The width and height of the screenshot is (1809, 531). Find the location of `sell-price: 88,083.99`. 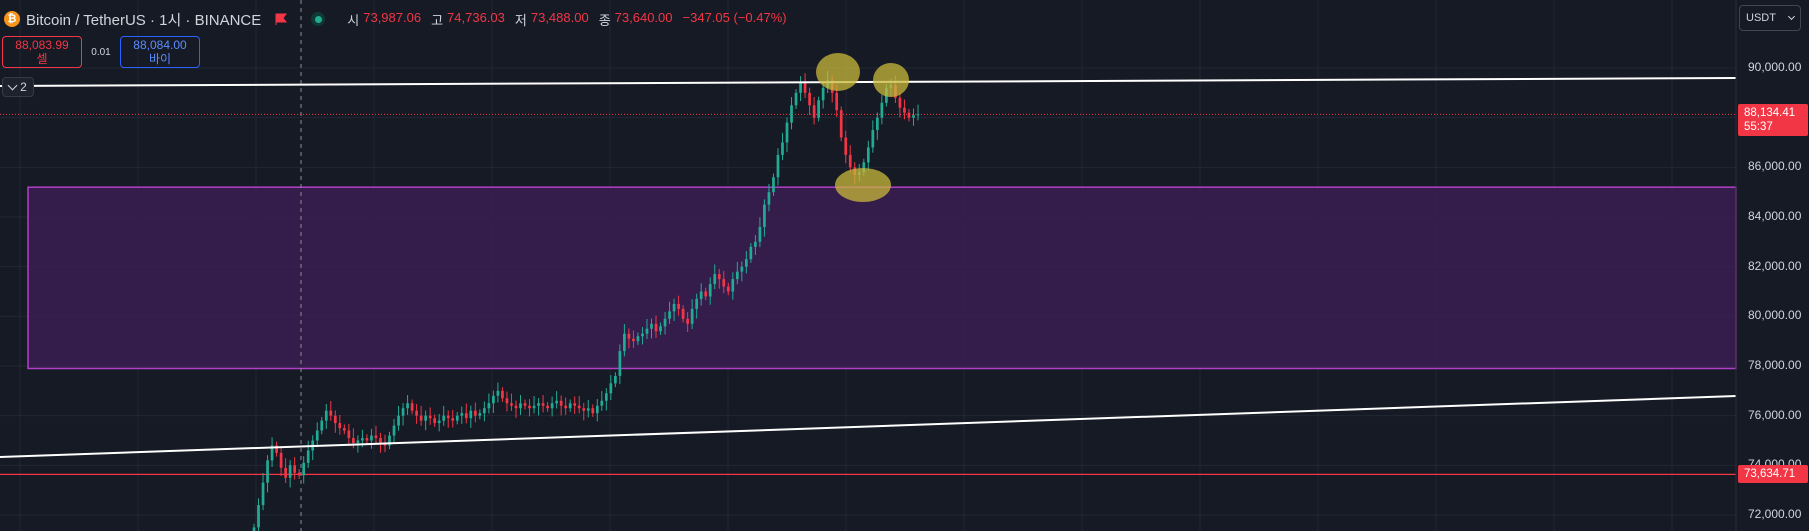

sell-price: 88,083.99 is located at coordinates (42, 45).